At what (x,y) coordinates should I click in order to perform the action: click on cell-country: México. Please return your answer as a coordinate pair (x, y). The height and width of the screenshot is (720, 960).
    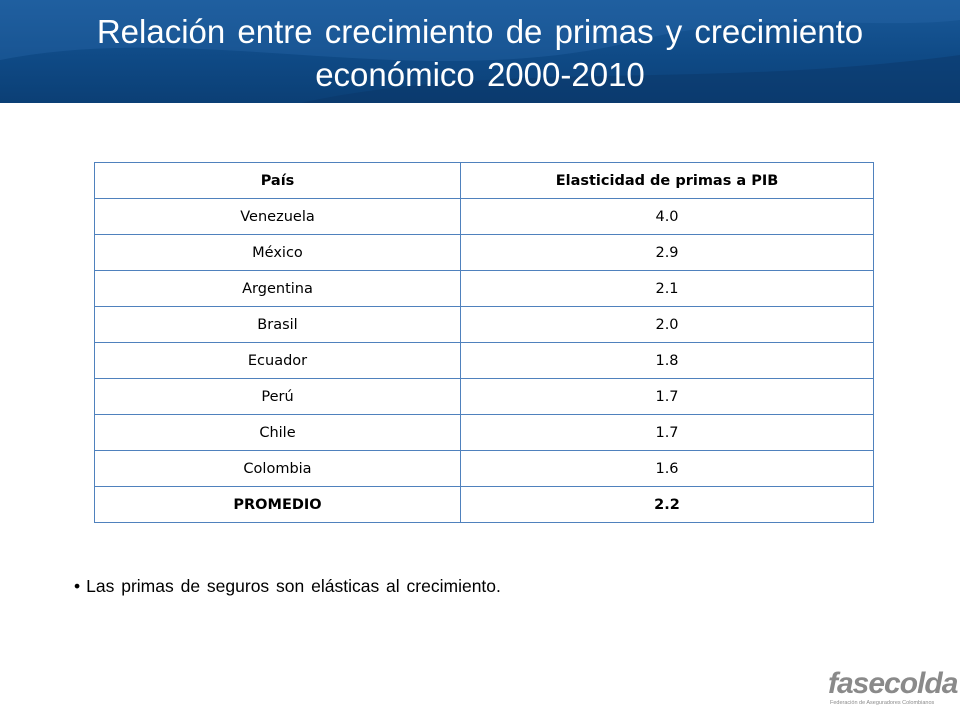
    Looking at the image, I should click on (277, 252).